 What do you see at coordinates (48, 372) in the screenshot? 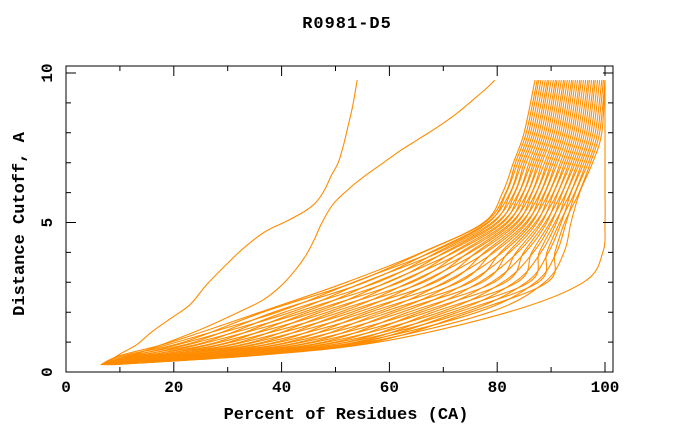
I see `y-tick-label: 0` at bounding box center [48, 372].